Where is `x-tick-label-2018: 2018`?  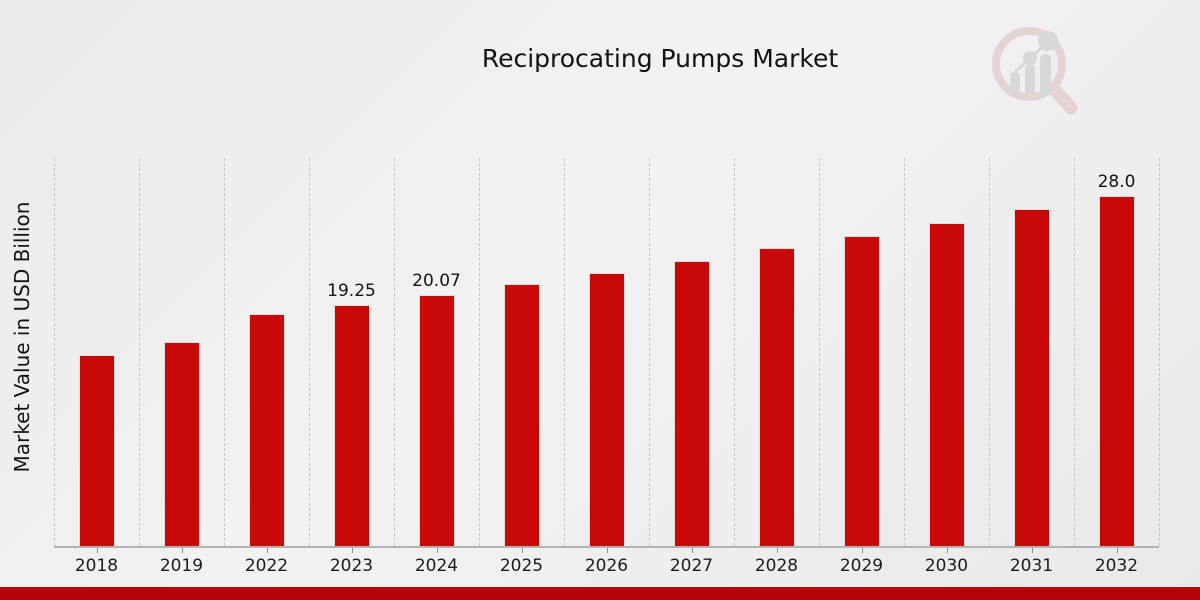
x-tick-label-2018: 2018 is located at coordinates (96, 566).